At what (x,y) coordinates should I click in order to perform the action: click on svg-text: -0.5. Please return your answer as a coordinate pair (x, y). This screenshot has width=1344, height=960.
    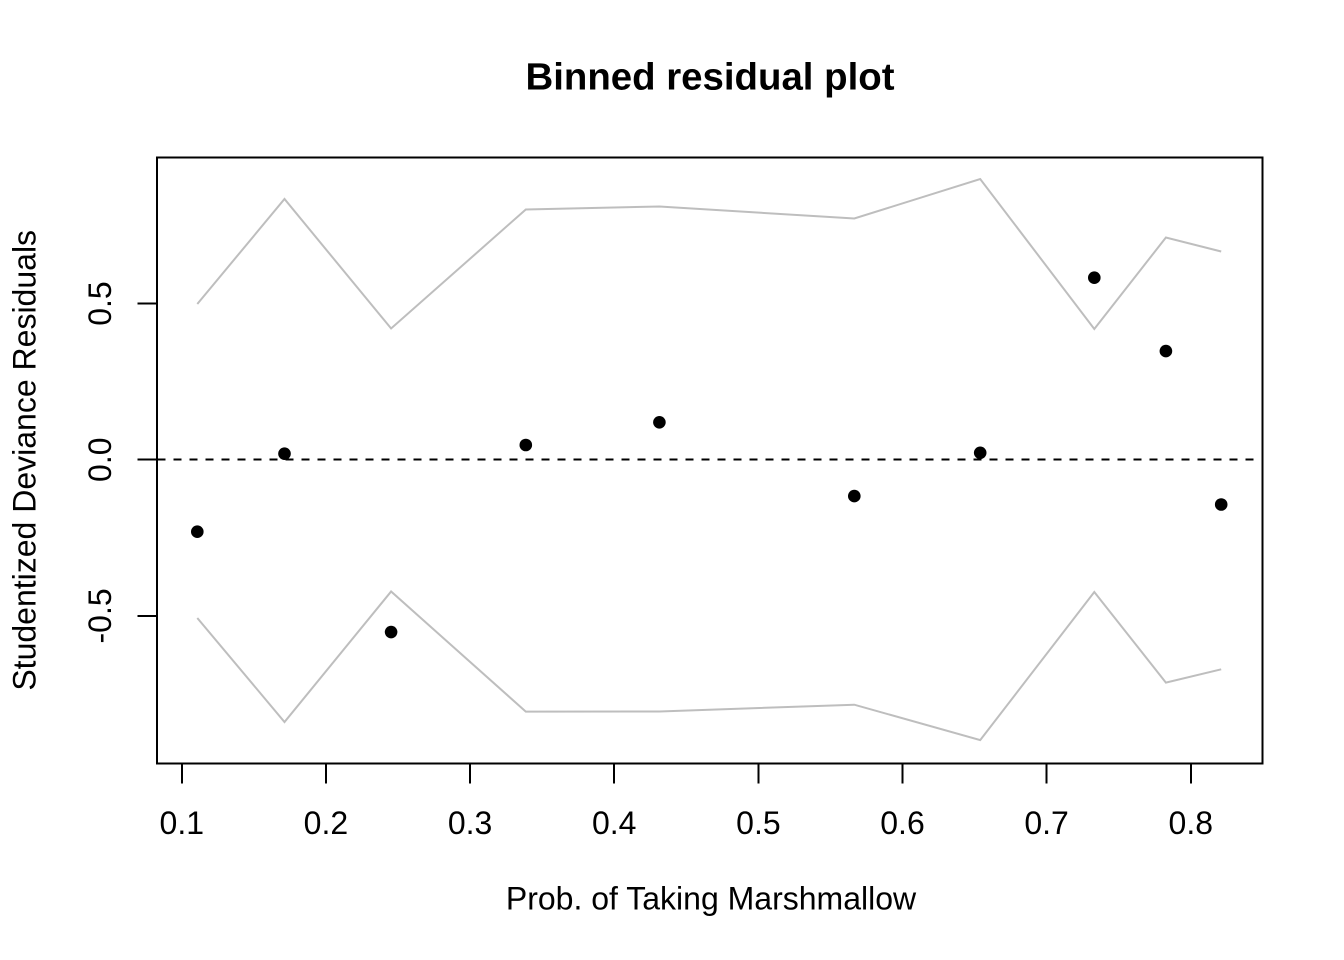
    Looking at the image, I should click on (100, 615).